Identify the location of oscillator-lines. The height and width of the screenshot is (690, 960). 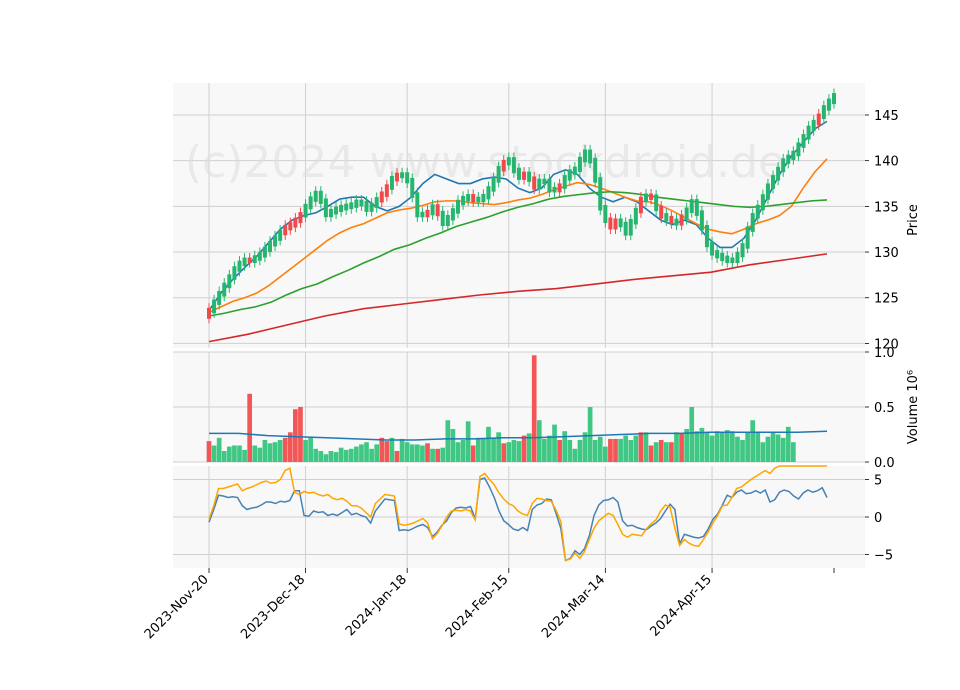
(518, 513).